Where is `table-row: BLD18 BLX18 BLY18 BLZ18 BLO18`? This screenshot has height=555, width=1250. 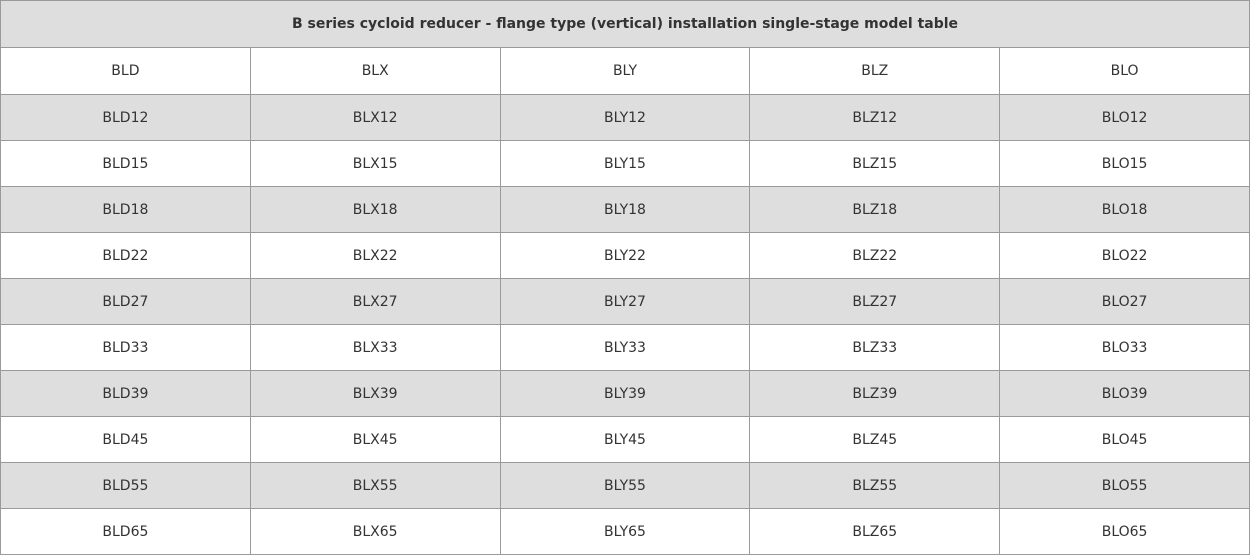 table-row: BLD18 BLX18 BLY18 BLZ18 BLO18 is located at coordinates (625, 209).